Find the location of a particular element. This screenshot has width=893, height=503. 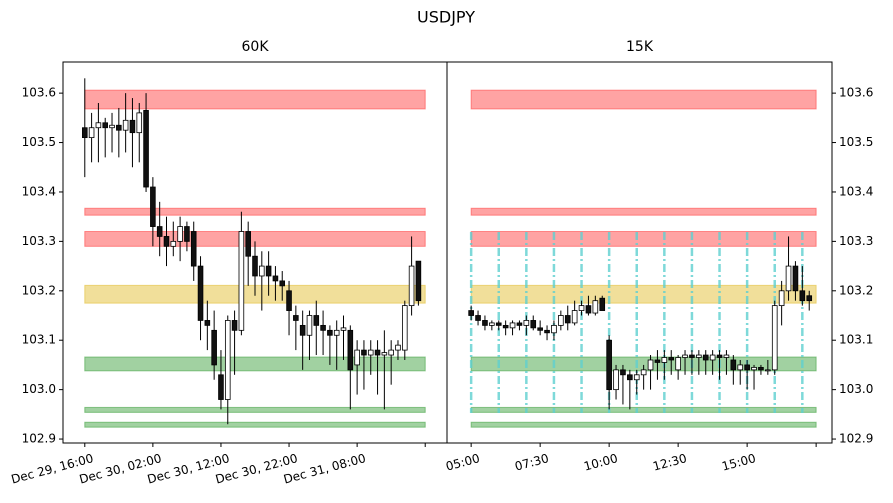

panel-title: 15K is located at coordinates (640, 47).